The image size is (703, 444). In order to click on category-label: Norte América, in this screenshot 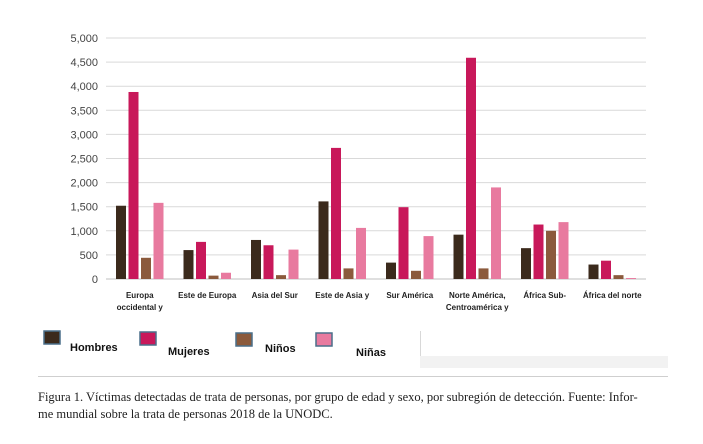, I will do `click(477, 295)`.